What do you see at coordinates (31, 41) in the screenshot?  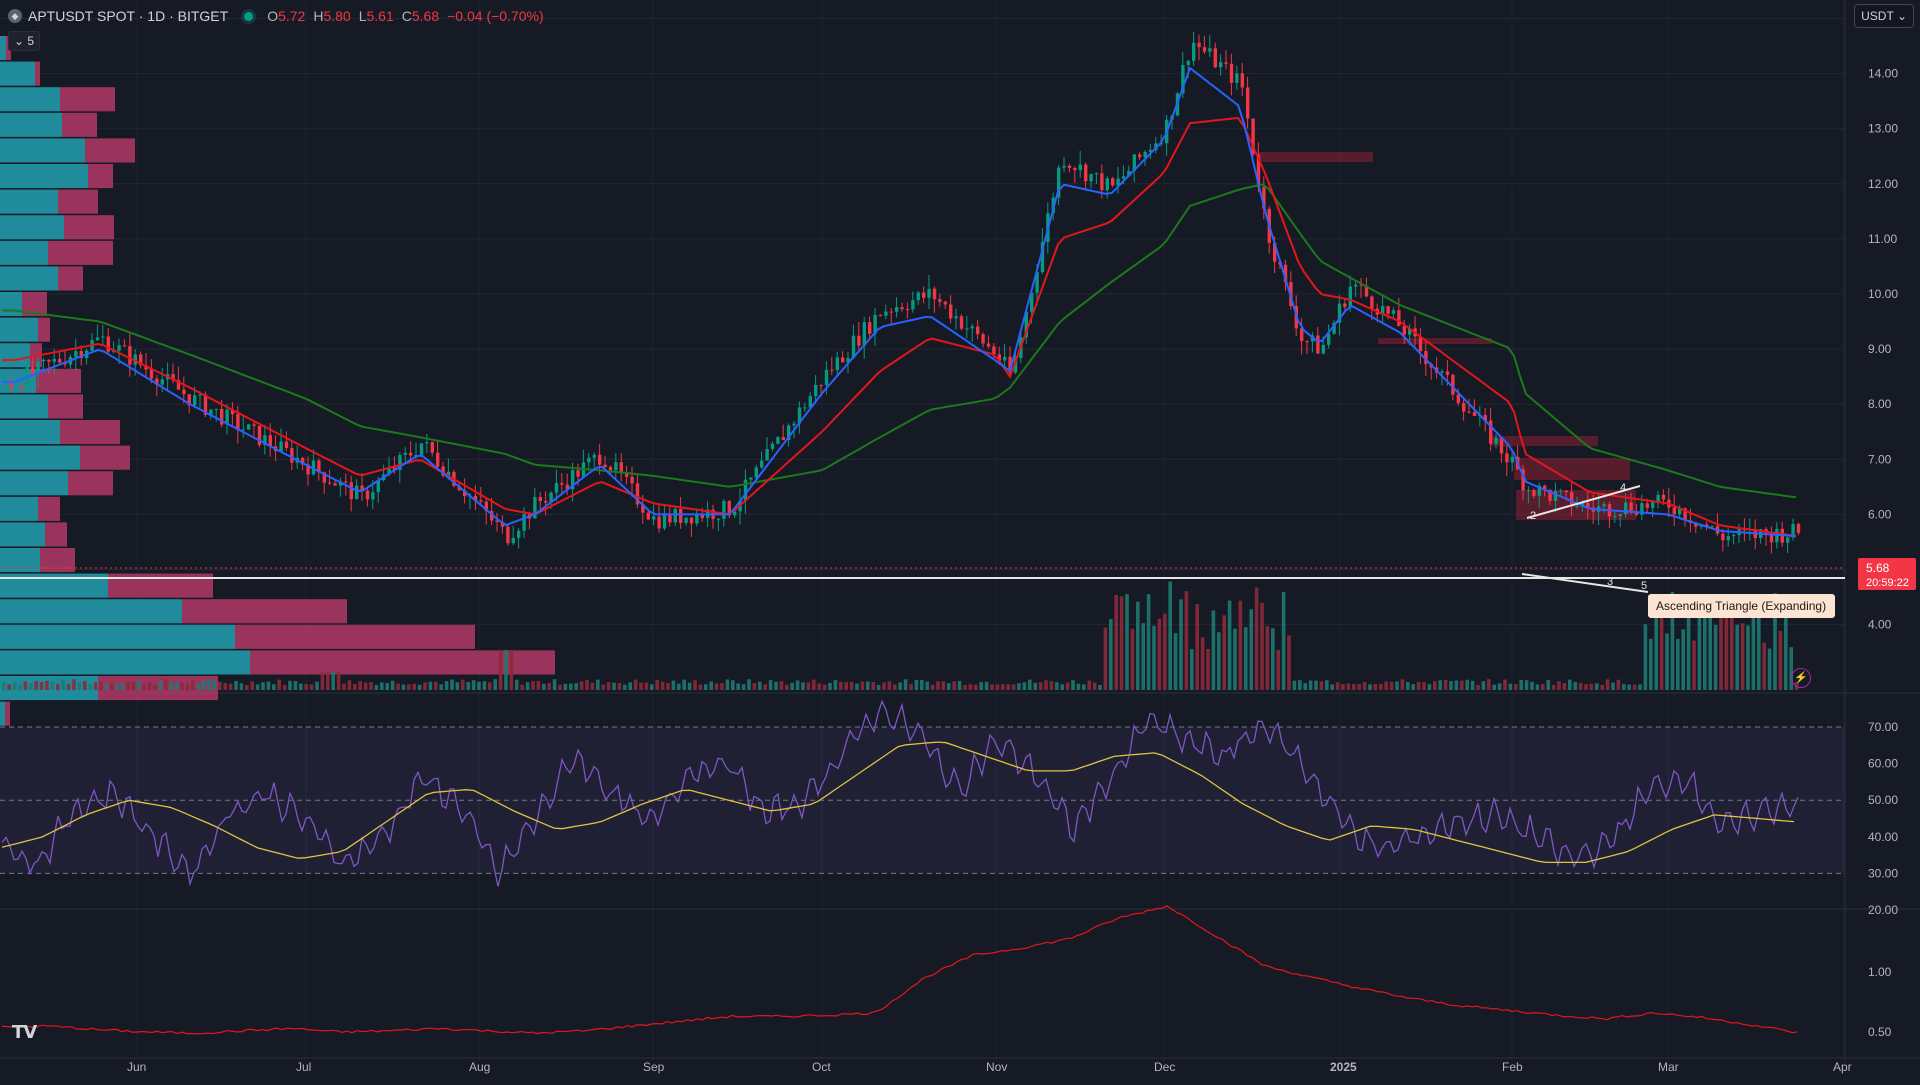 I see `indicator-count: 5` at bounding box center [31, 41].